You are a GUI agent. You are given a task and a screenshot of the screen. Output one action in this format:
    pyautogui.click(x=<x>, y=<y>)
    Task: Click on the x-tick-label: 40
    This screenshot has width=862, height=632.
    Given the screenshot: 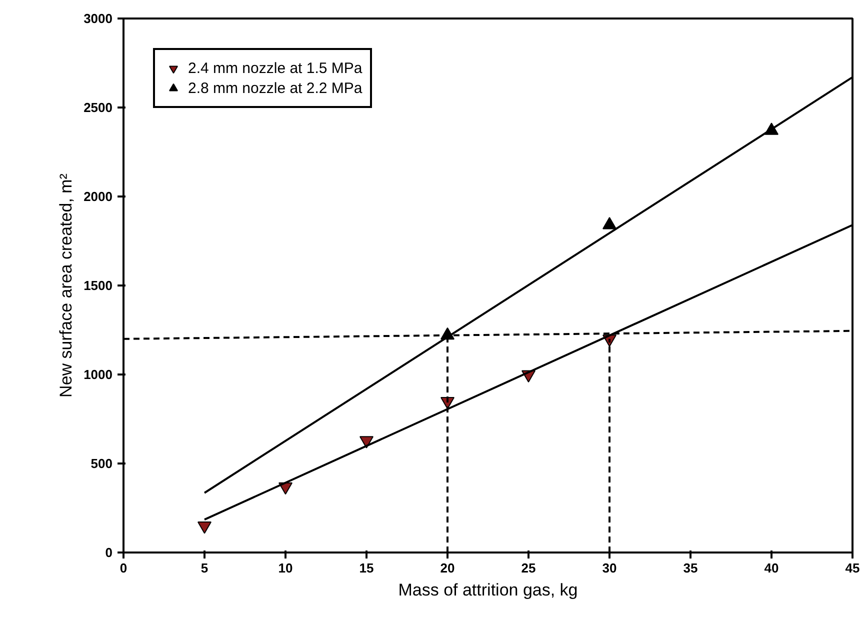 What is the action you would take?
    pyautogui.click(x=771, y=568)
    